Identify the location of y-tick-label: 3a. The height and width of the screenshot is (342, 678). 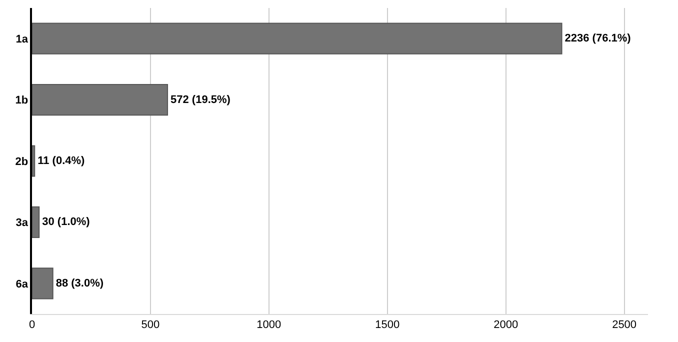
(22, 223).